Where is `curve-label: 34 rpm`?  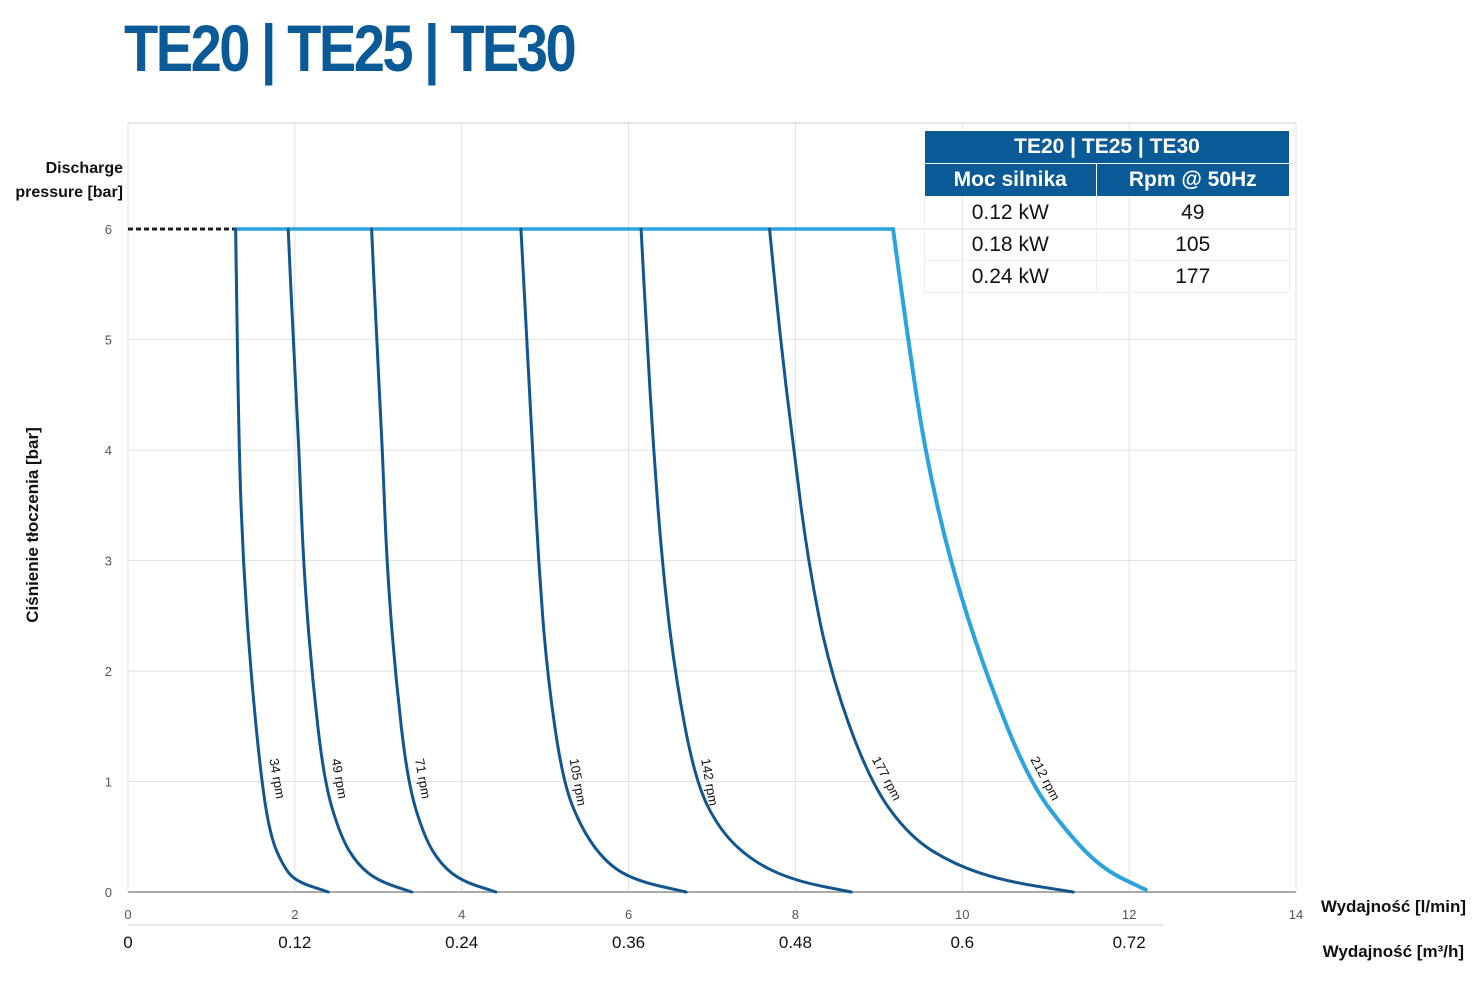 curve-label: 34 rpm is located at coordinates (277, 778).